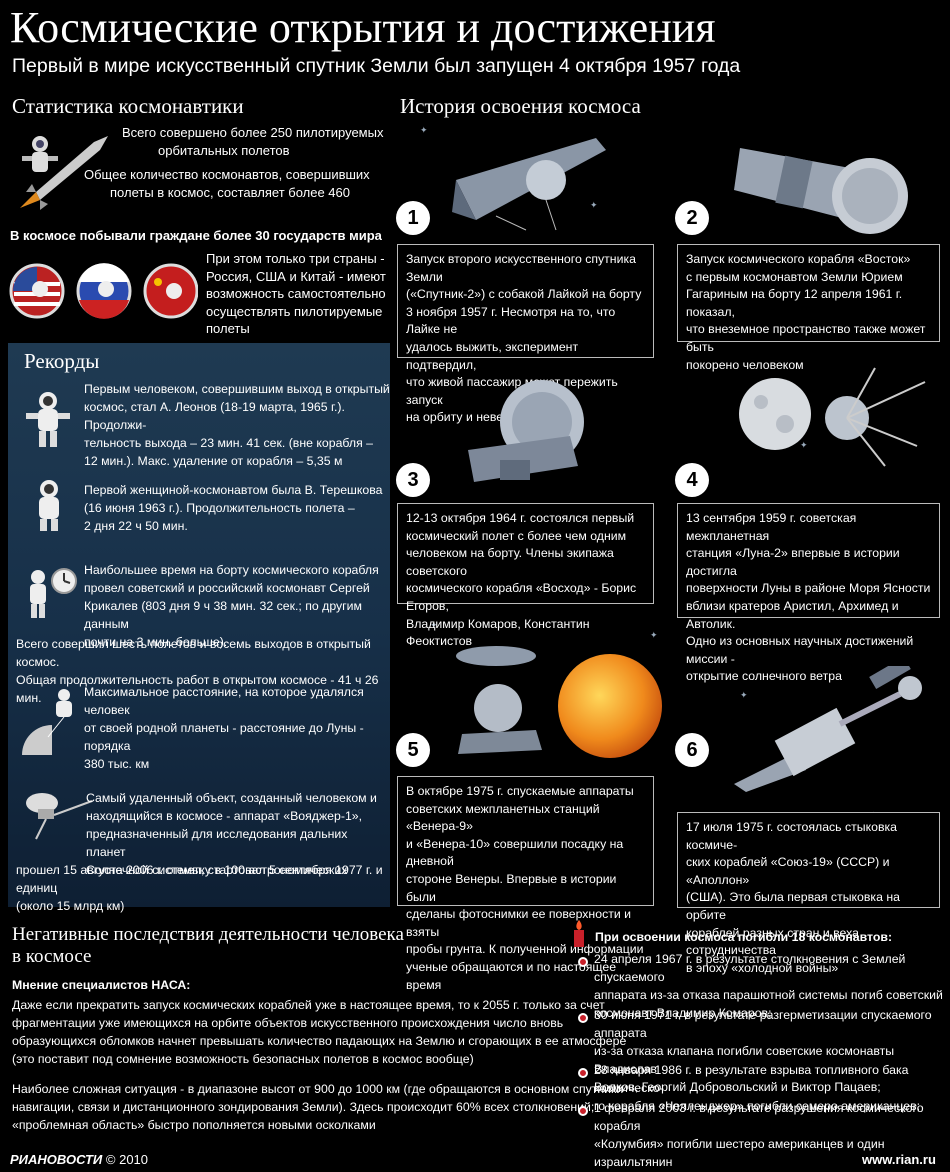 The image size is (950, 1172). I want to click on vostok-illustration, so click(821, 191).